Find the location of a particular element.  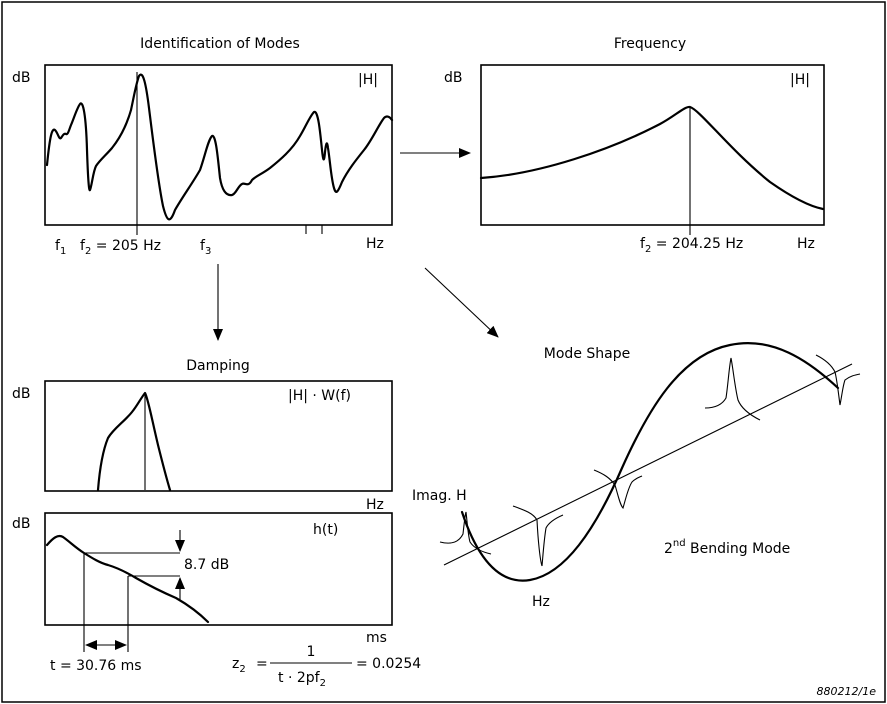

damping-title: Damping is located at coordinates (218, 366).